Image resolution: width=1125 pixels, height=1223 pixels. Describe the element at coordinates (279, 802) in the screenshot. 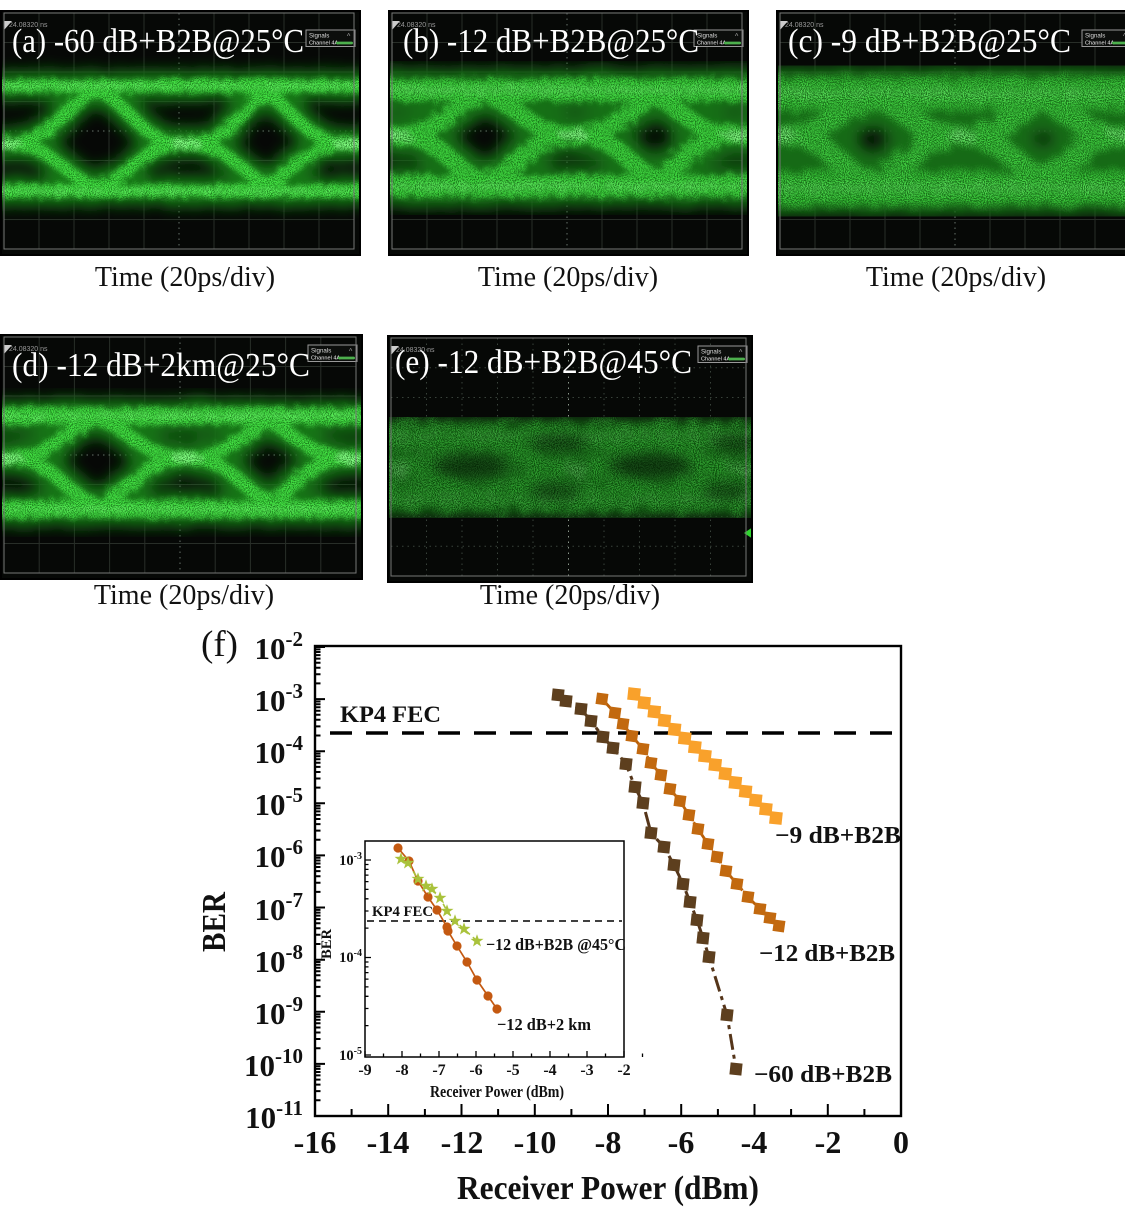

I see `svg-text: 10⁻⁵` at that location.